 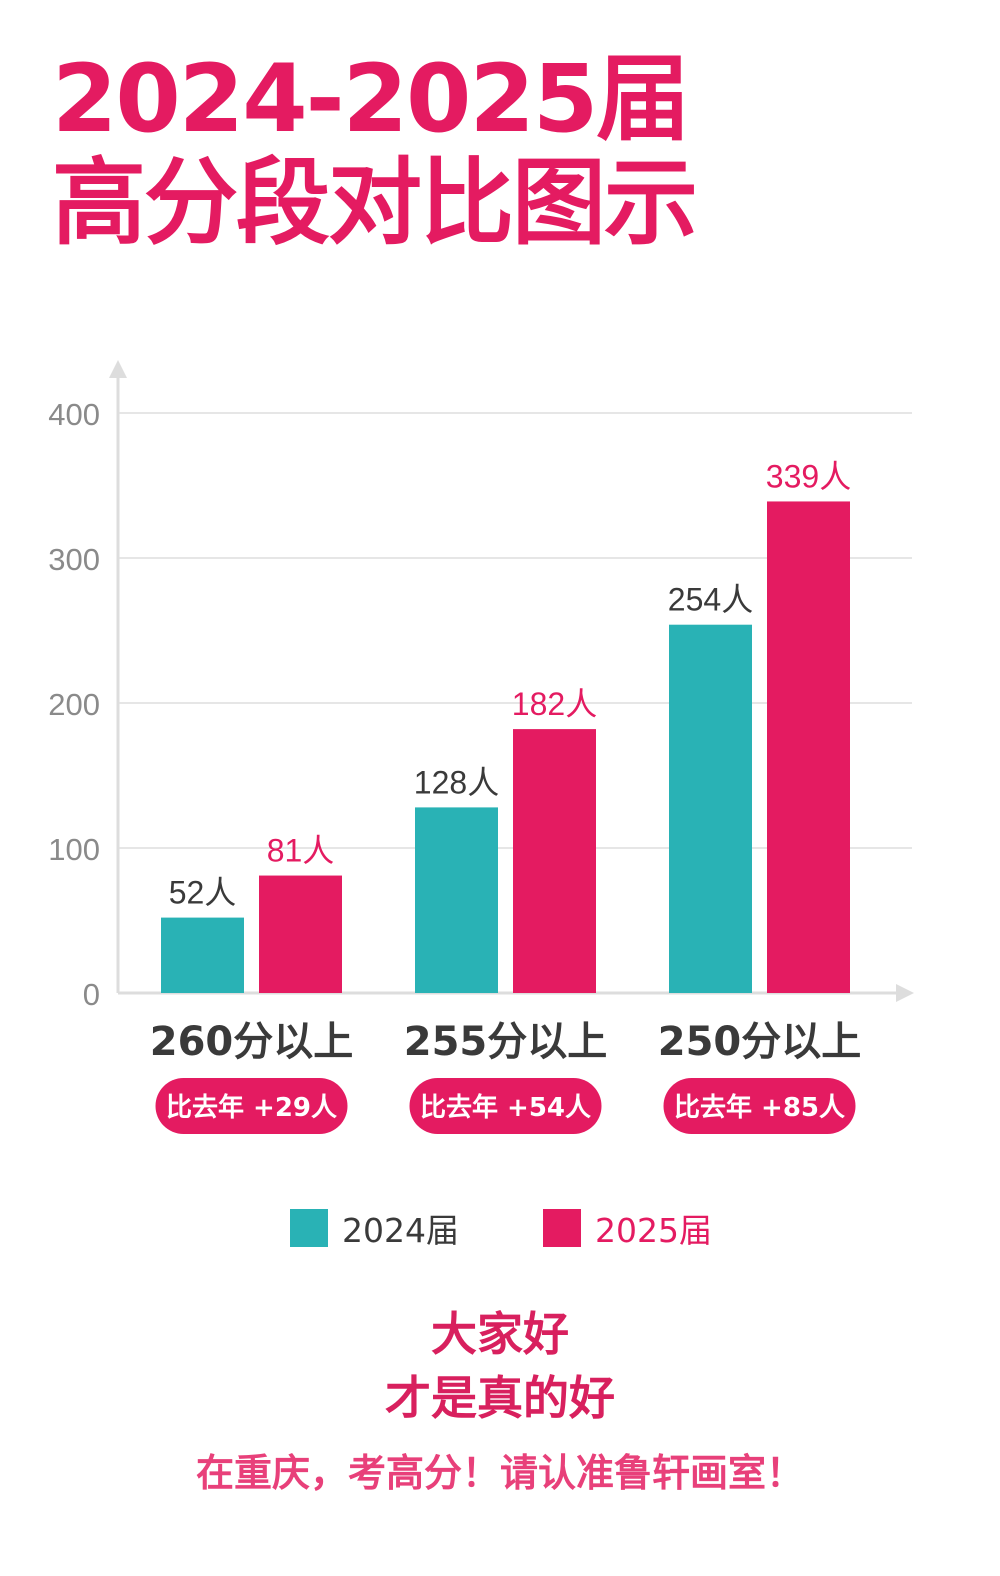 What do you see at coordinates (500, 1334) in the screenshot?
I see `slogan-line-1: 大家好` at bounding box center [500, 1334].